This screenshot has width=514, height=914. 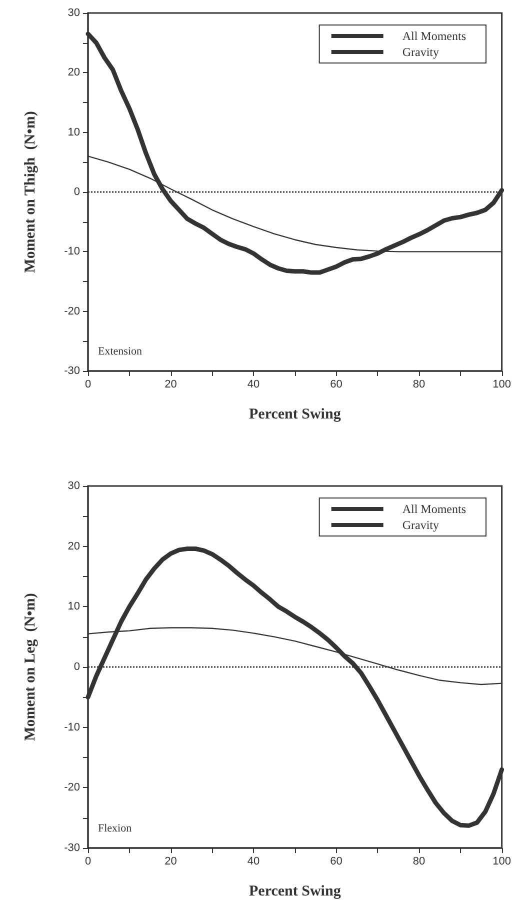 What do you see at coordinates (120, 352) in the screenshot?
I see `annotation: Extension` at bounding box center [120, 352].